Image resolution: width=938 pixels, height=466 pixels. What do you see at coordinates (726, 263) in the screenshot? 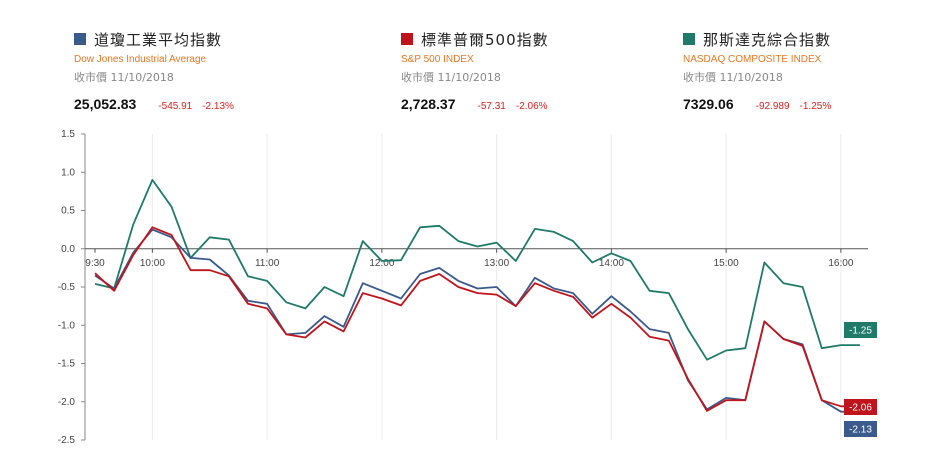
I see `x-tick-label: 15:00` at bounding box center [726, 263].